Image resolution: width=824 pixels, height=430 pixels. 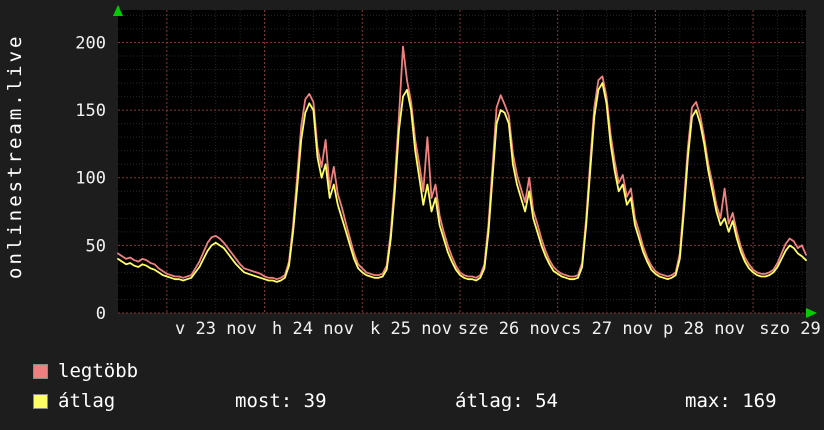 What do you see at coordinates (90, 43) in the screenshot?
I see `y-tick-label: 200` at bounding box center [90, 43].